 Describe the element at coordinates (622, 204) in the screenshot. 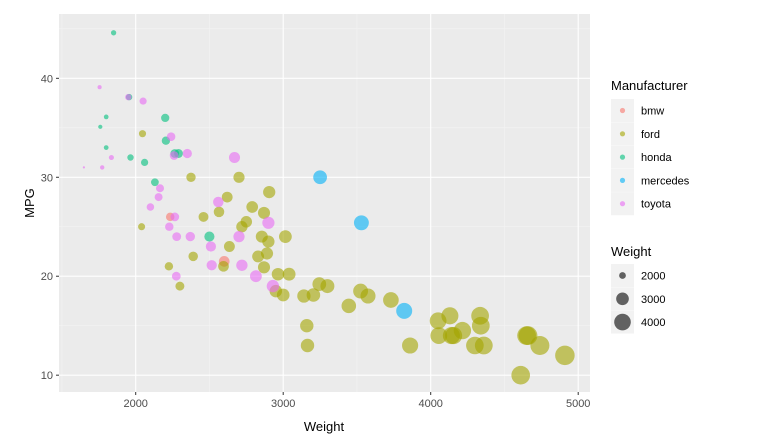

I see `legend-key-toyota` at that location.